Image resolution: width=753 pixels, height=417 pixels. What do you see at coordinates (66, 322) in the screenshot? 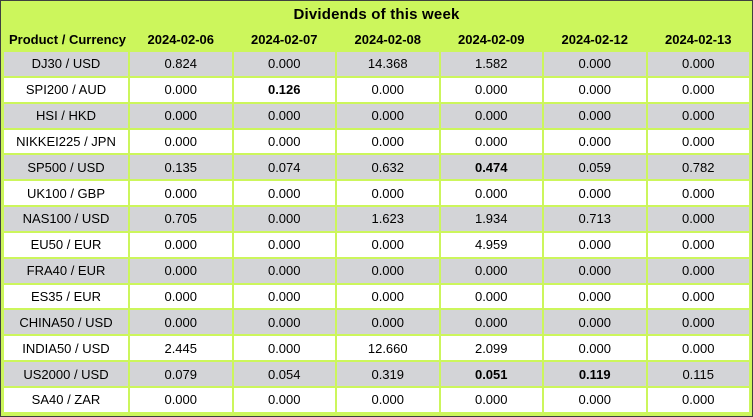
I see `product-cell: CHINA50 / USD` at bounding box center [66, 322].